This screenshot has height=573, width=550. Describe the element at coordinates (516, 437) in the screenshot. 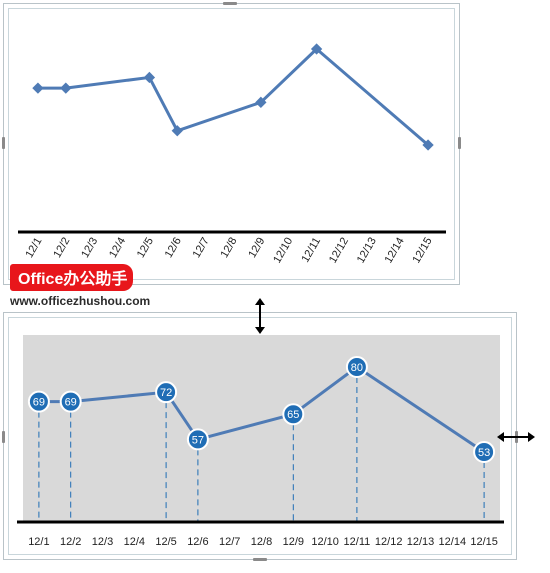

I see `resize-arrow-horizontal-icon` at that location.